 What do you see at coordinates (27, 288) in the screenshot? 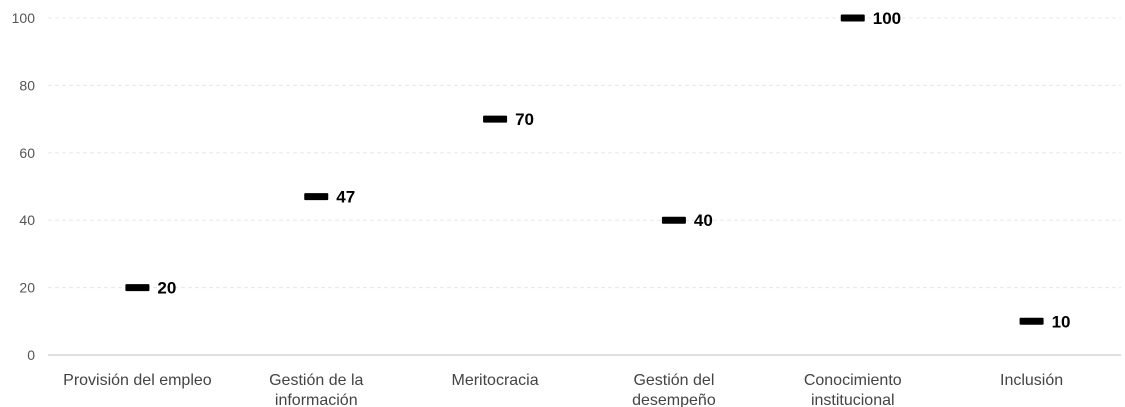
I see `y-tick-label: 20` at bounding box center [27, 288].